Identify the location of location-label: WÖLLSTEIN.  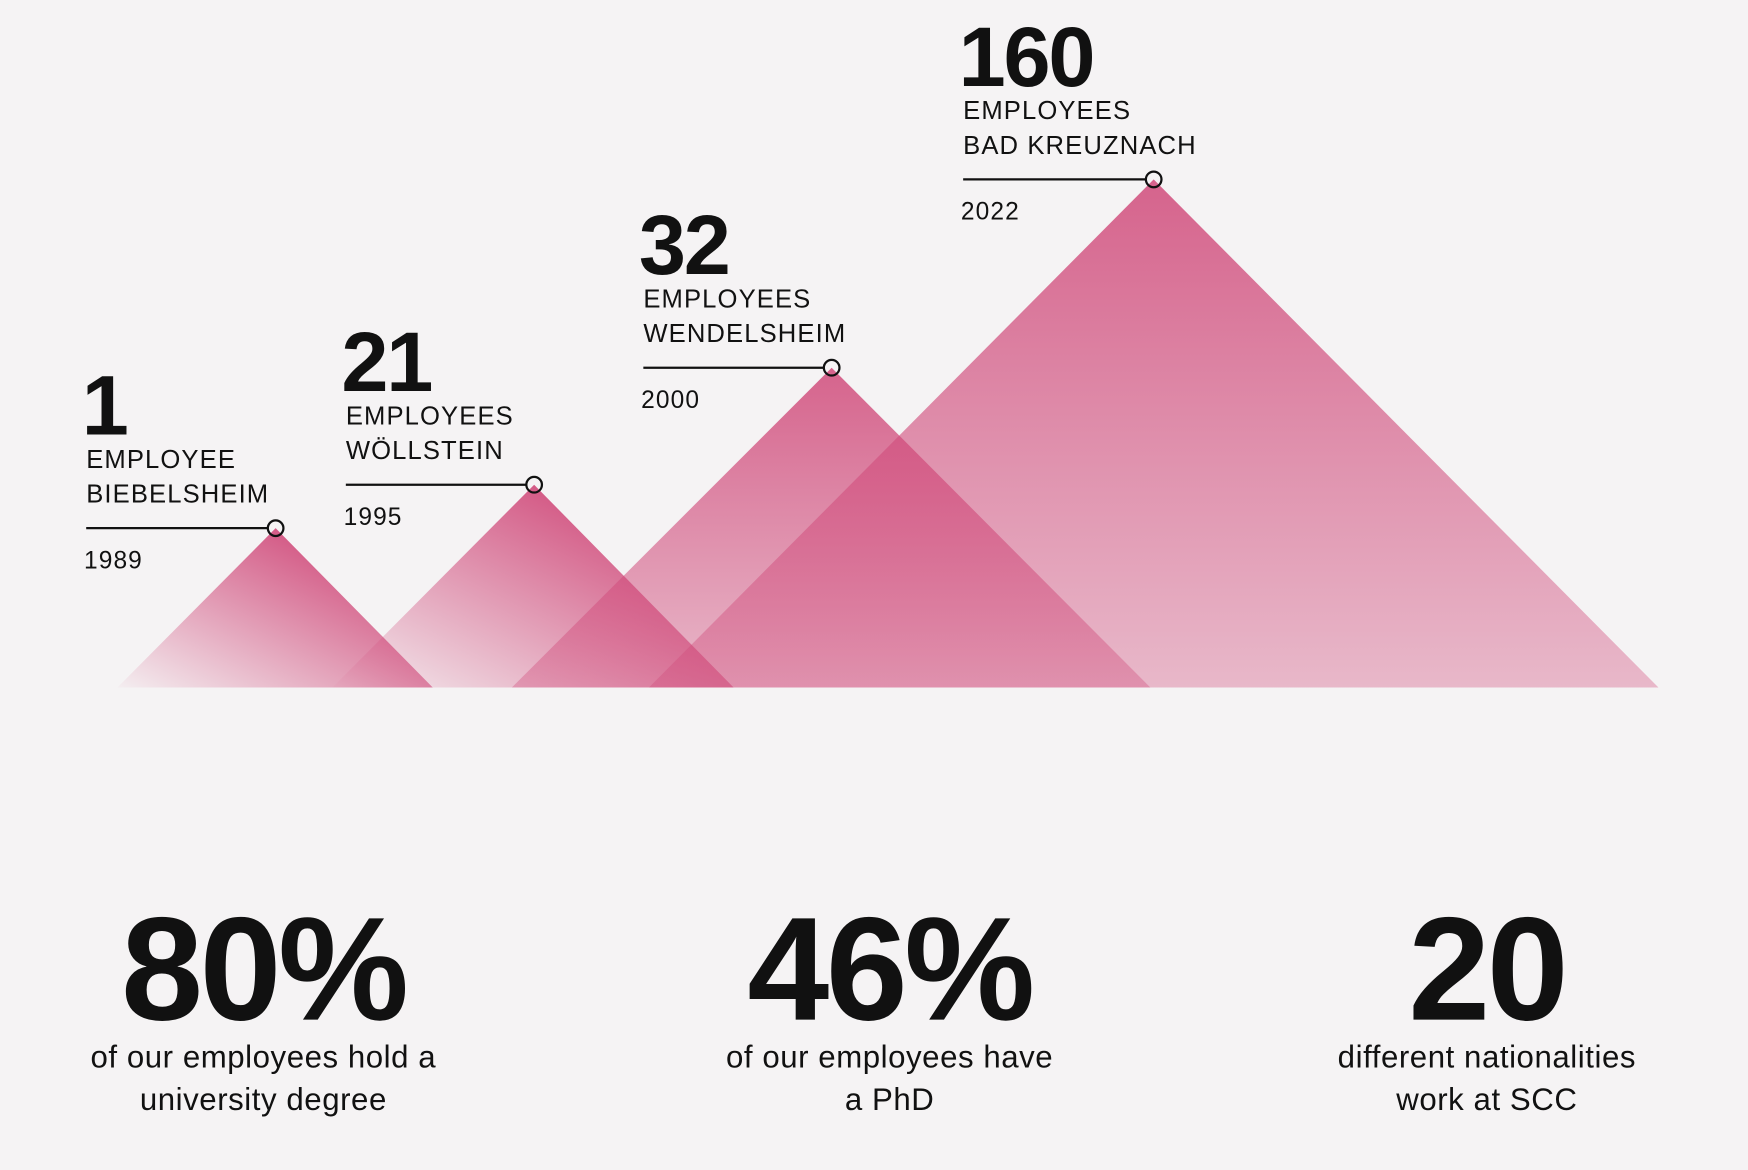
(425, 451).